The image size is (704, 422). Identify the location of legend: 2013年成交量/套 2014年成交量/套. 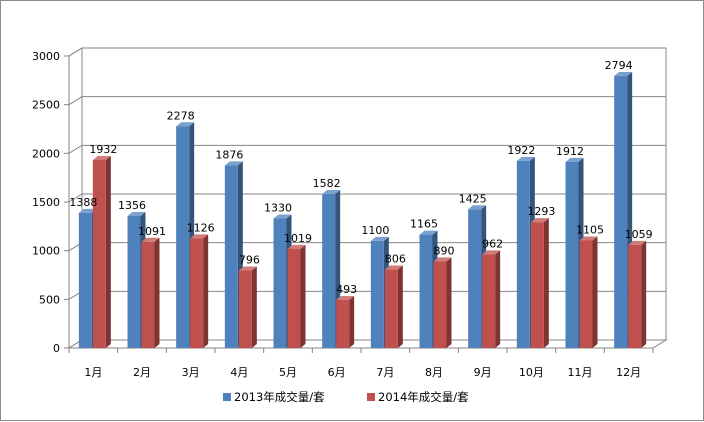
(346, 397).